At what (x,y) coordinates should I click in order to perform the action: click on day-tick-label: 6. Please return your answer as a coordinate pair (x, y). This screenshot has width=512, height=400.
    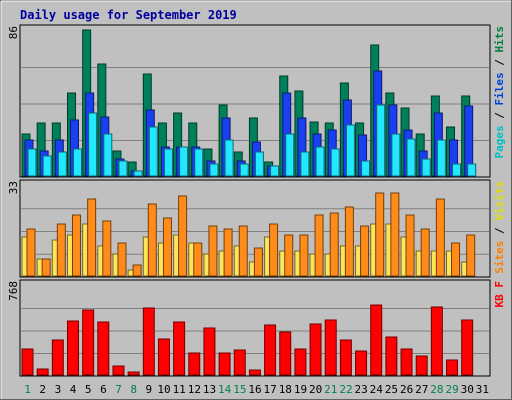
    Looking at the image, I should click on (103, 389).